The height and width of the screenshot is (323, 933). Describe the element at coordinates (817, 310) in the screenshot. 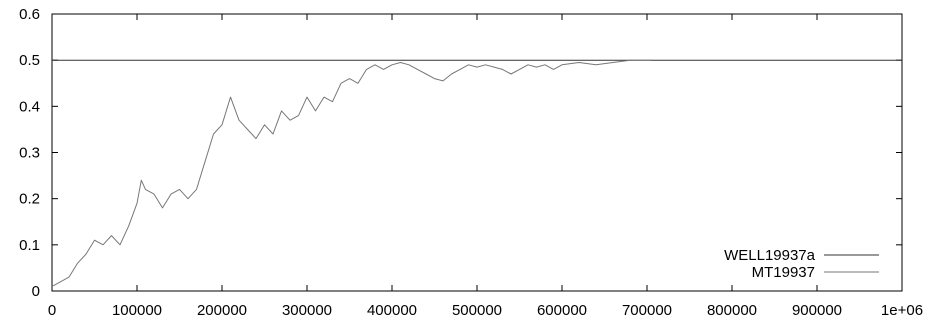

I see `x-tick-label: 900000` at that location.